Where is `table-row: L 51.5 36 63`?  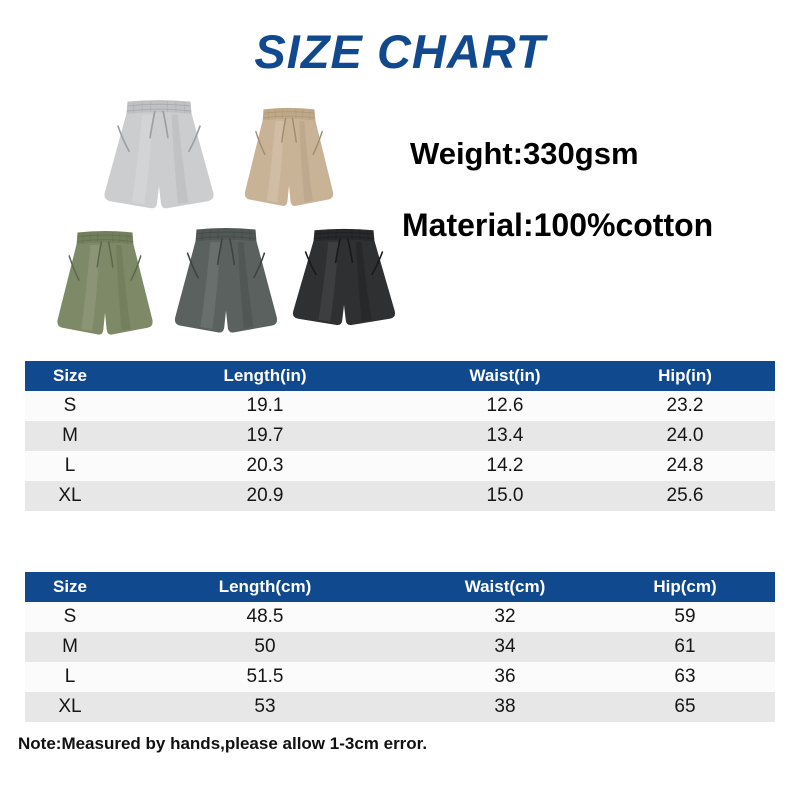
table-row: L 51.5 36 63 is located at coordinates (400, 677).